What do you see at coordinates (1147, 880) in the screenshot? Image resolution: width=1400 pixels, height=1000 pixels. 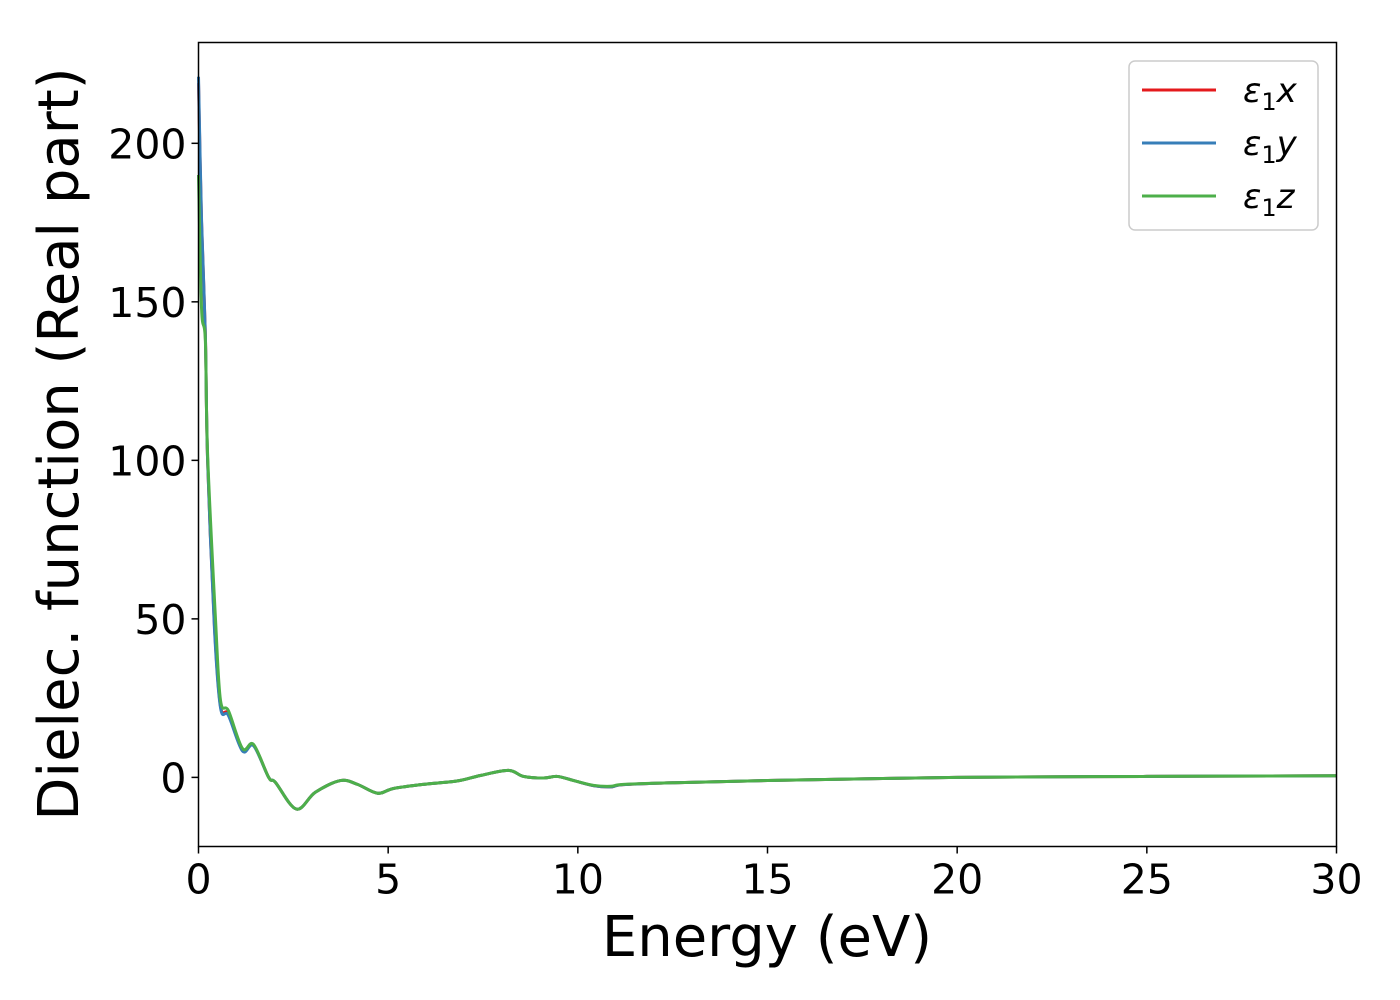 I see `x-tick-label: 25` at bounding box center [1147, 880].